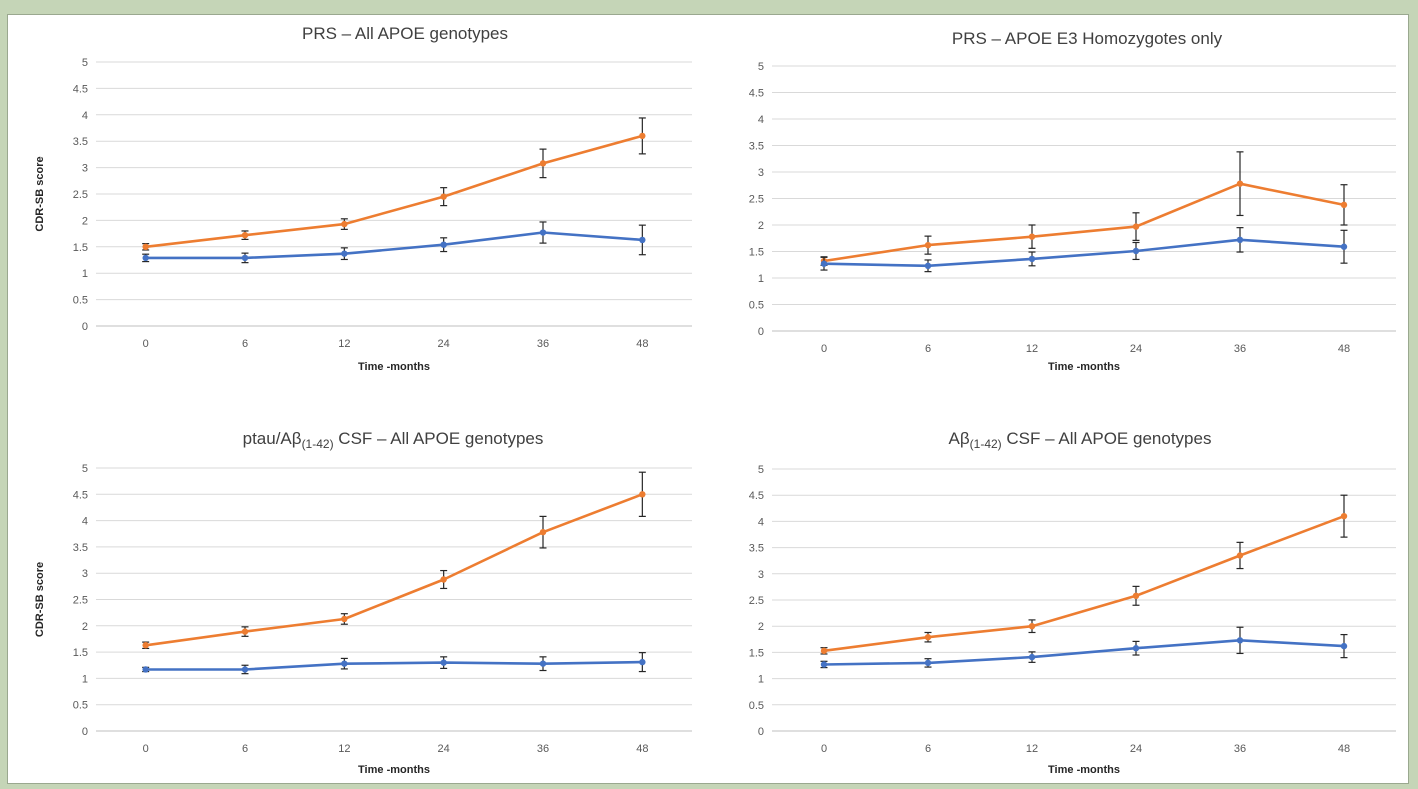 Image resolution: width=1418 pixels, height=789 pixels. Describe the element at coordinates (405, 33) in the screenshot. I see `chart-title: PRS – All APOE genotypes` at that location.